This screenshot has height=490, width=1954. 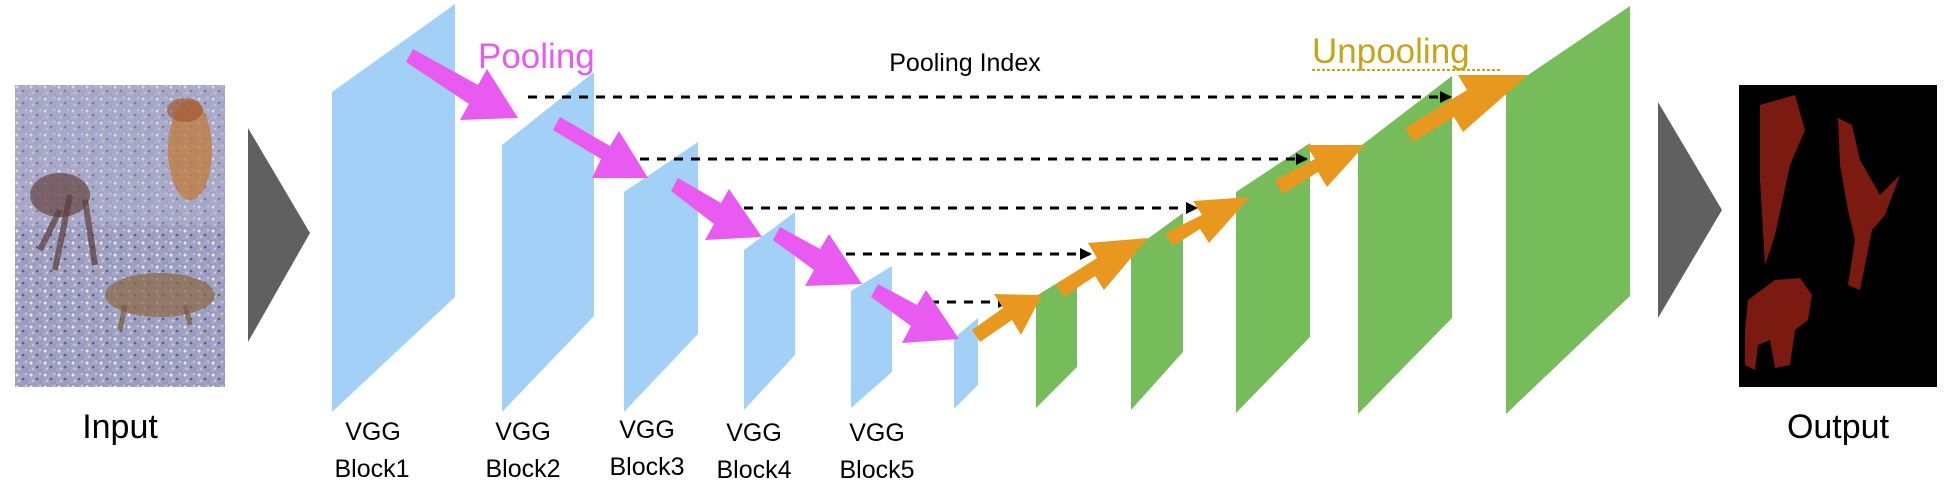 I want to click on vgg-label-5-line2: Block5, so click(x=876, y=470).